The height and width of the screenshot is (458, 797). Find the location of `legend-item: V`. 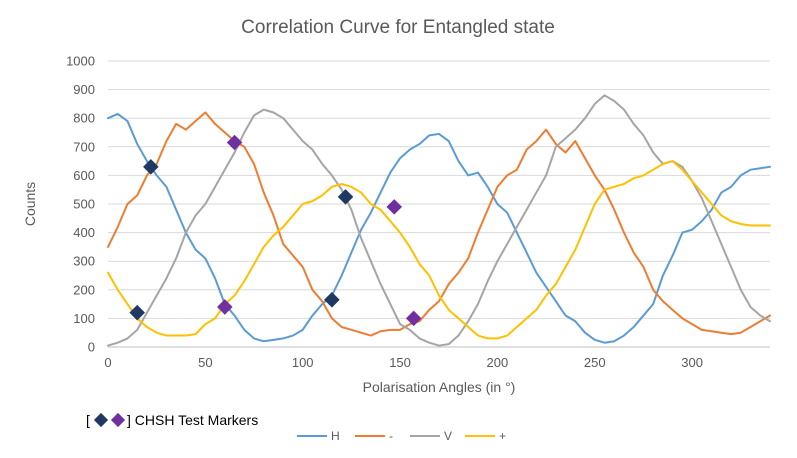

legend-item: V is located at coordinates (431, 436).